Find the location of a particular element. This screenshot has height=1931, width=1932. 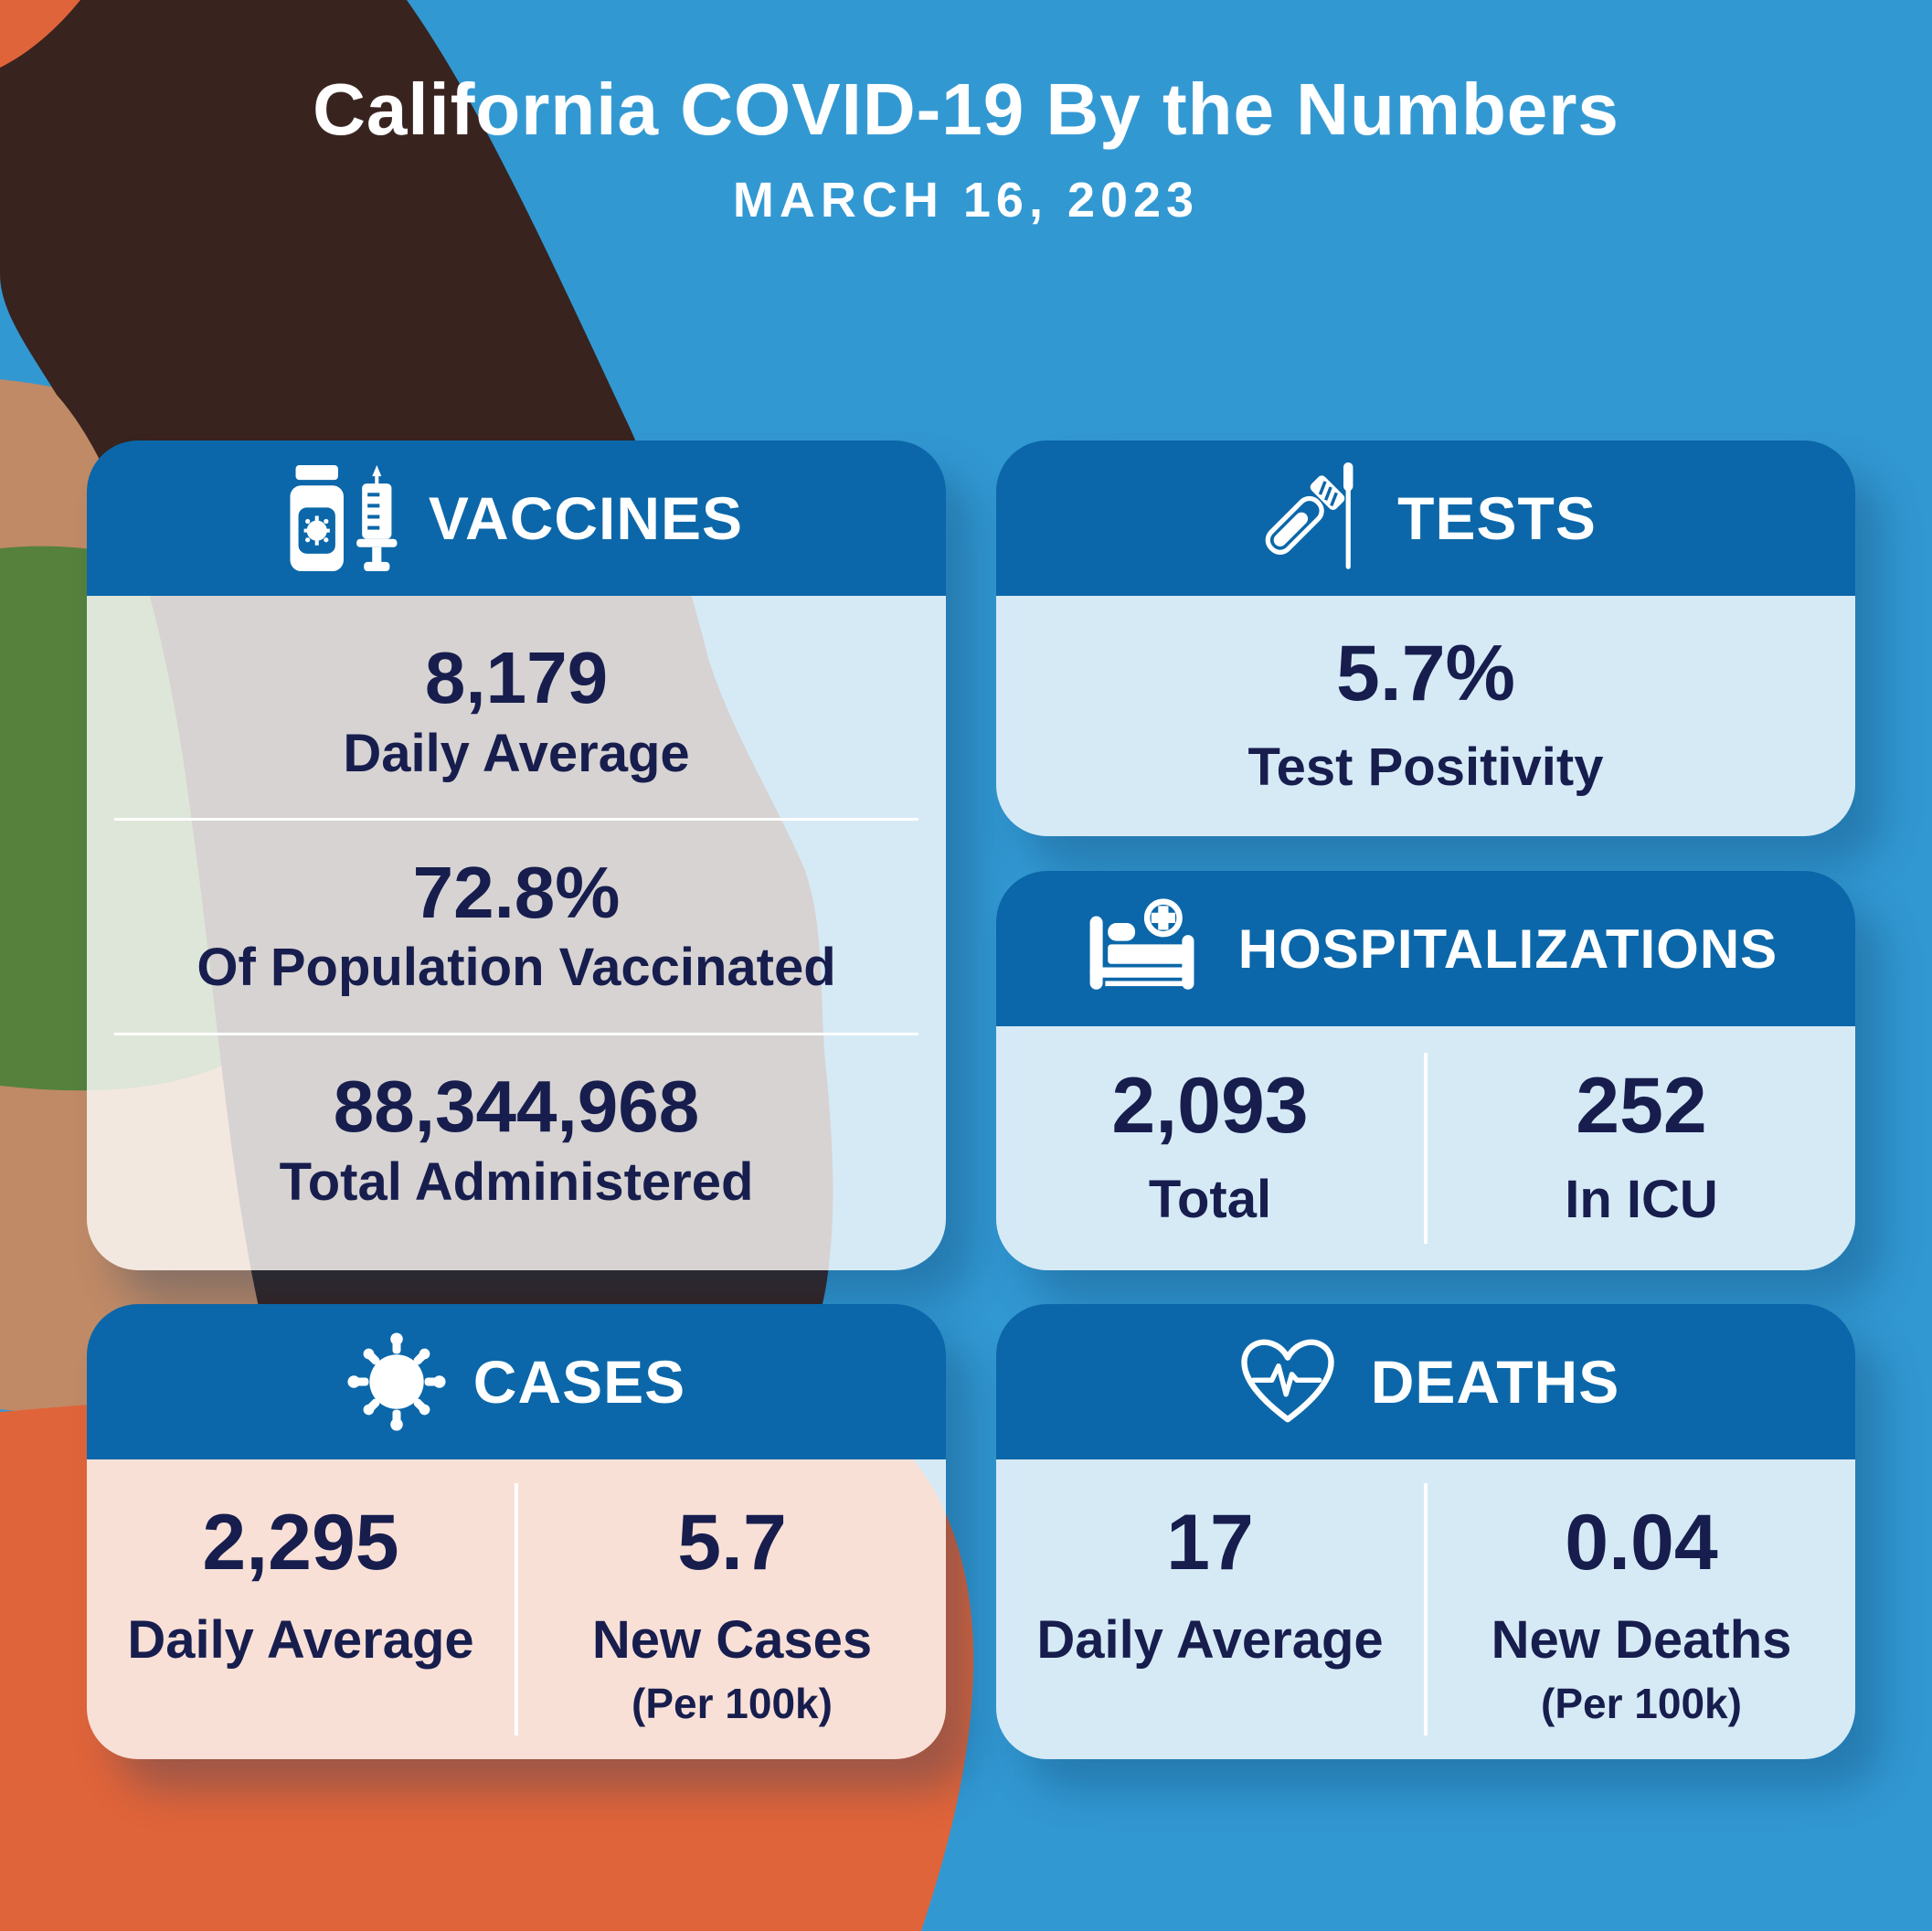

stat-value: 5.7 is located at coordinates (732, 1542).